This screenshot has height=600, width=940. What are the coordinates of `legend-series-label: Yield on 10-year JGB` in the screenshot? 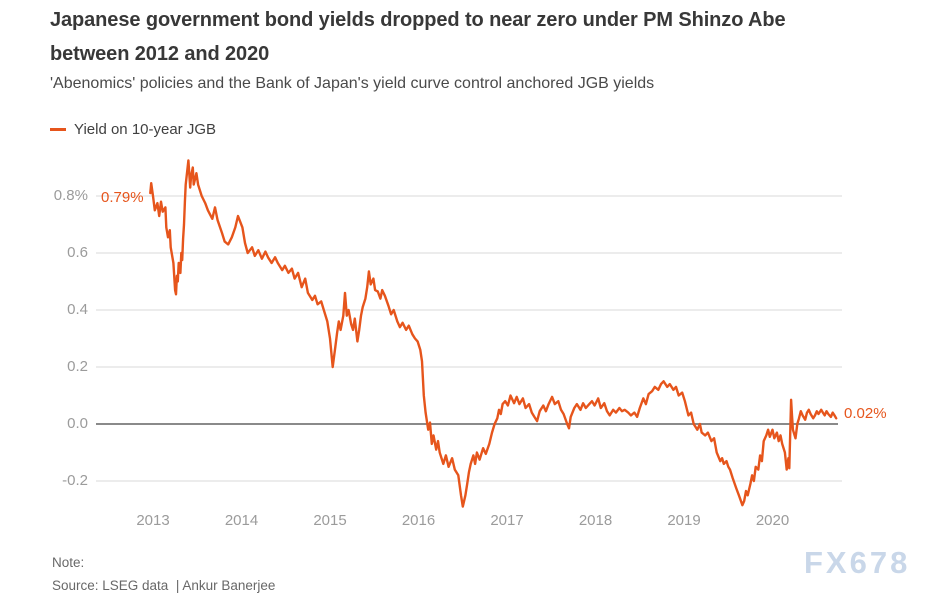 It's located at (145, 129).